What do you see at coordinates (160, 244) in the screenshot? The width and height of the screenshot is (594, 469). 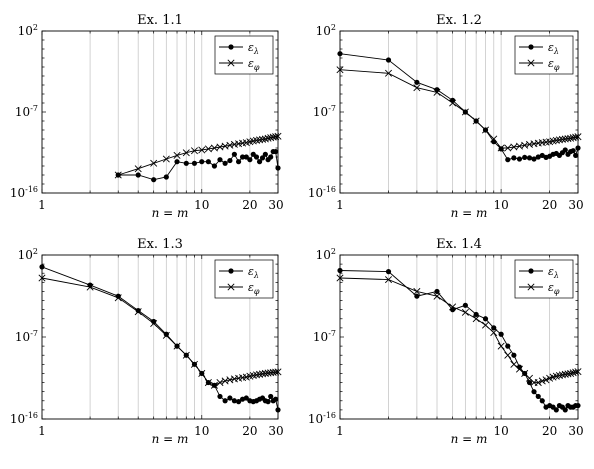 I see `chart-title: Ex. 1.3` at bounding box center [160, 244].